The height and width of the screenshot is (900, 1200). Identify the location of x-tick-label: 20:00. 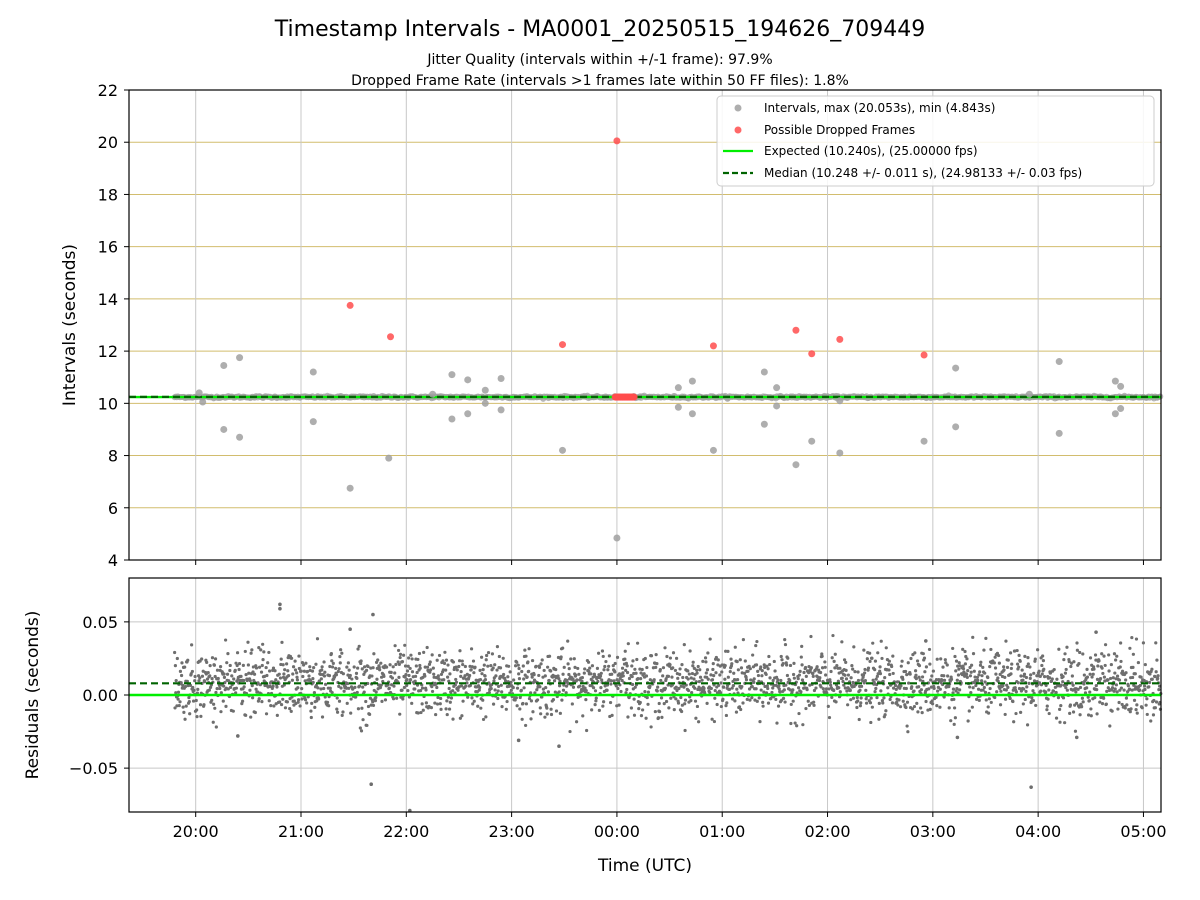
(196, 831).